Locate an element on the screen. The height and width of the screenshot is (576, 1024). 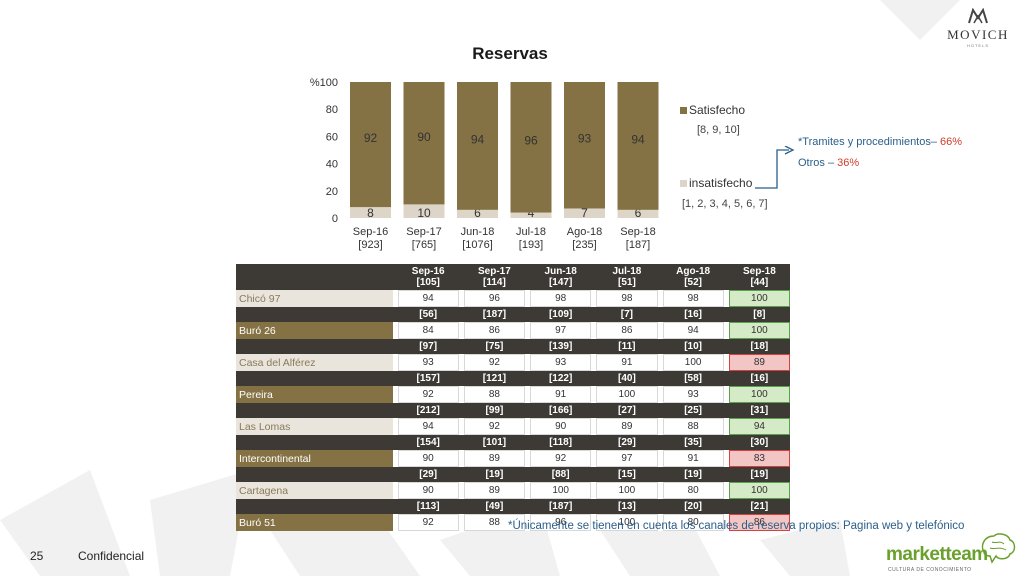
row-label: Chicó 97 is located at coordinates (314, 298).